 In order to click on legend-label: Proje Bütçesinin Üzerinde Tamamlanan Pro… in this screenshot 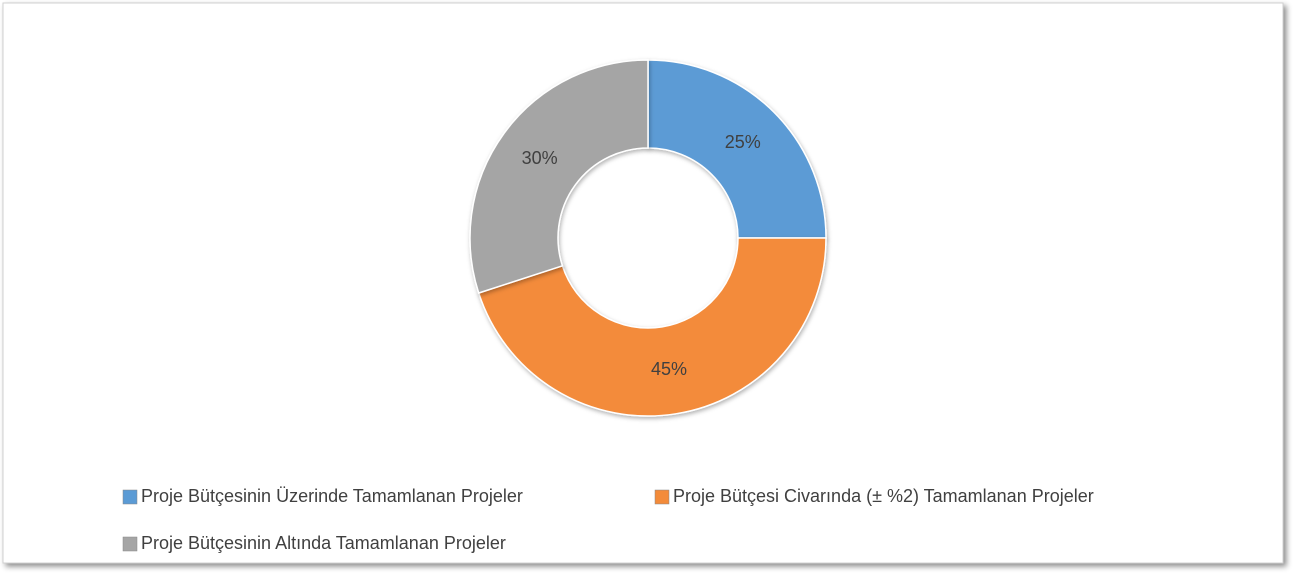, I will do `click(332, 496)`.